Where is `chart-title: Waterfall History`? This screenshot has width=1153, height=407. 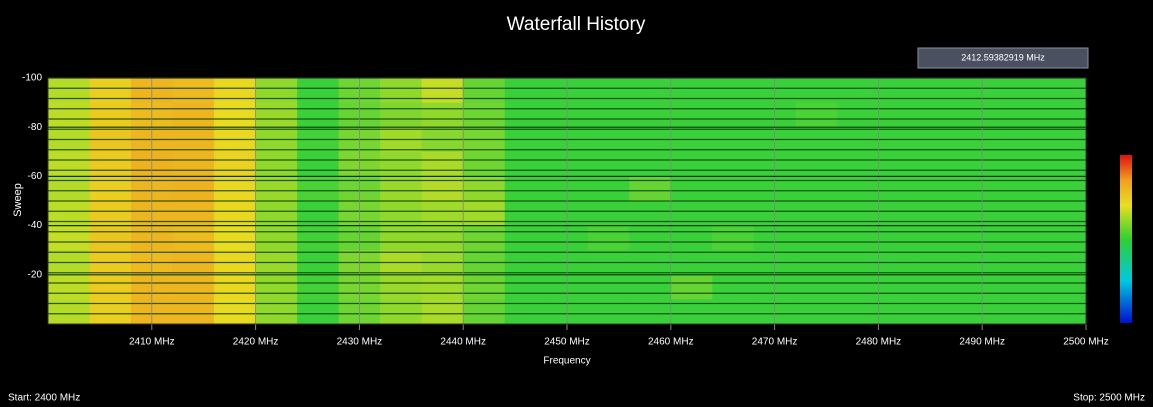 chart-title: Waterfall History is located at coordinates (576, 24).